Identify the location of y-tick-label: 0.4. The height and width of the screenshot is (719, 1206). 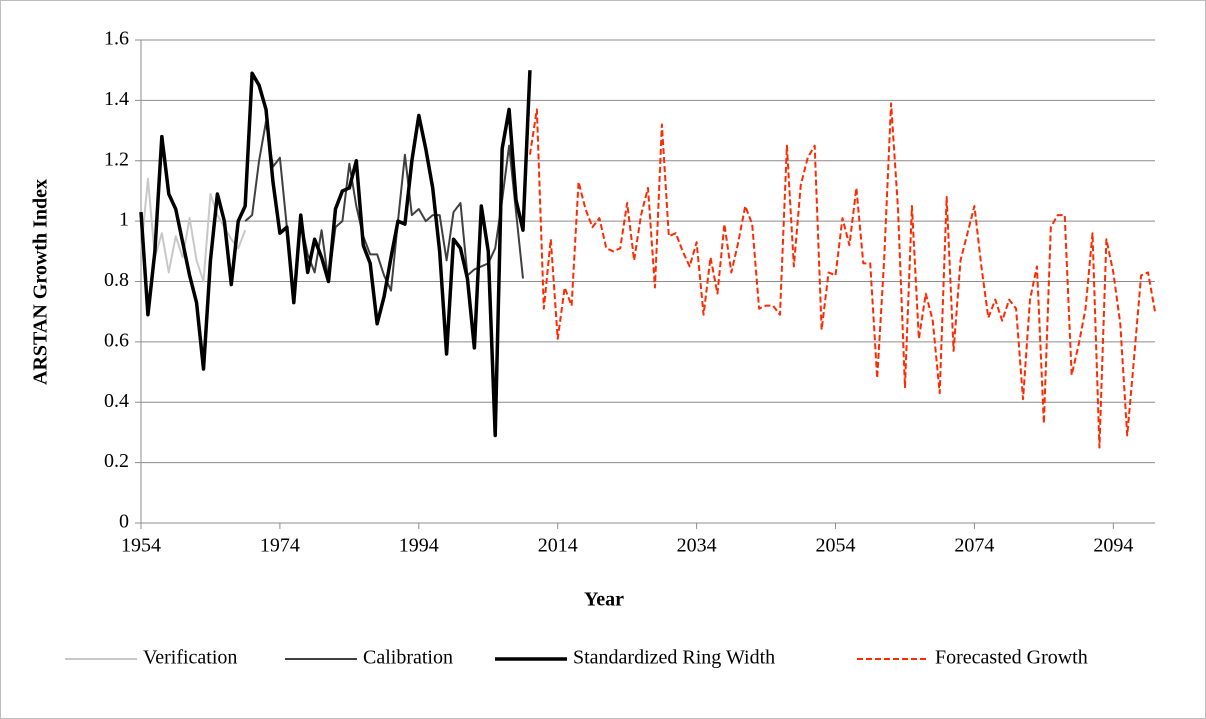
(116, 401).